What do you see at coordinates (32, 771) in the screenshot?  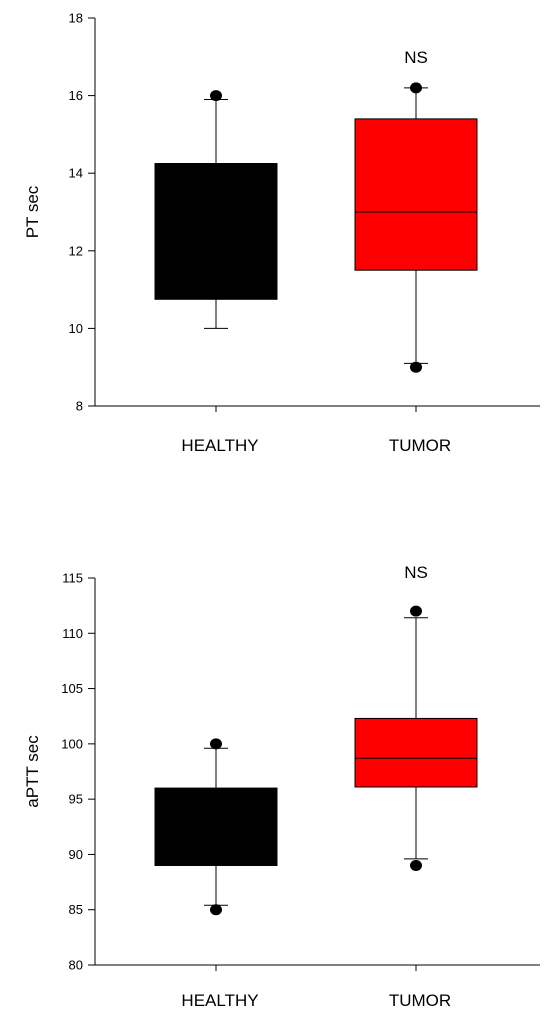 I see `y-axis-title: aPTT sec` at bounding box center [32, 771].